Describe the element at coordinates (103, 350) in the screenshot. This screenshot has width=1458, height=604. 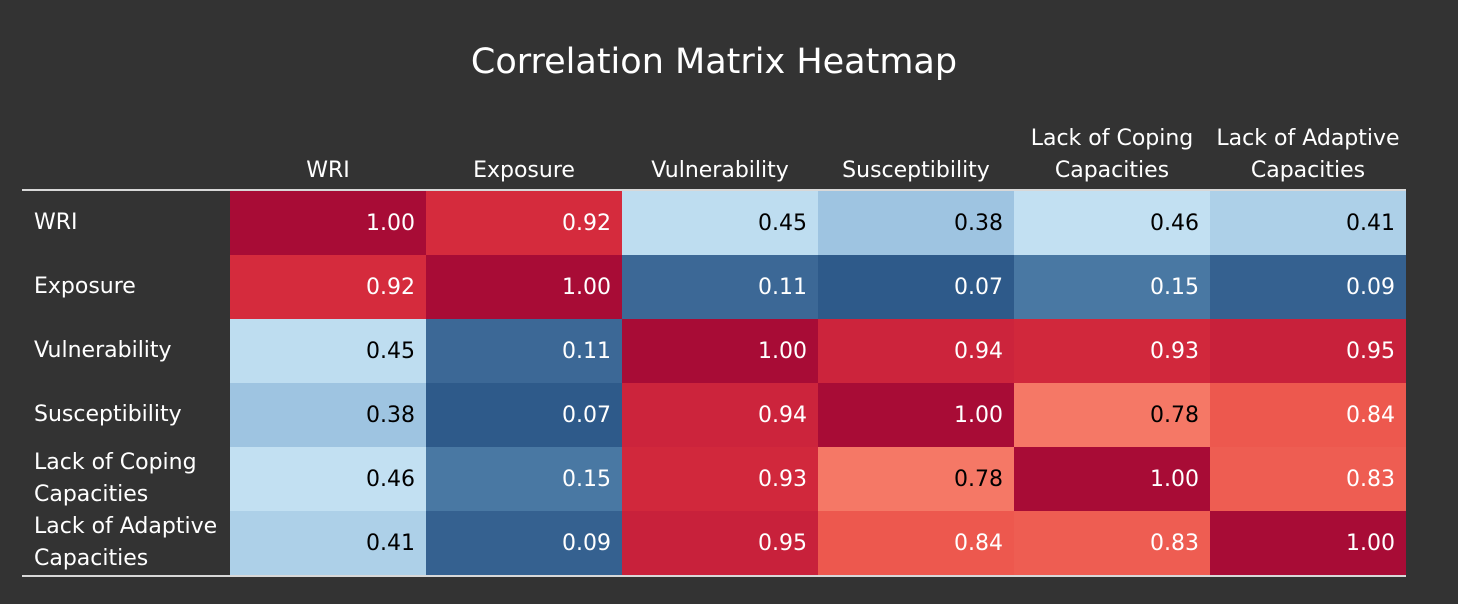
I see `row-header: Vulnerability` at that location.